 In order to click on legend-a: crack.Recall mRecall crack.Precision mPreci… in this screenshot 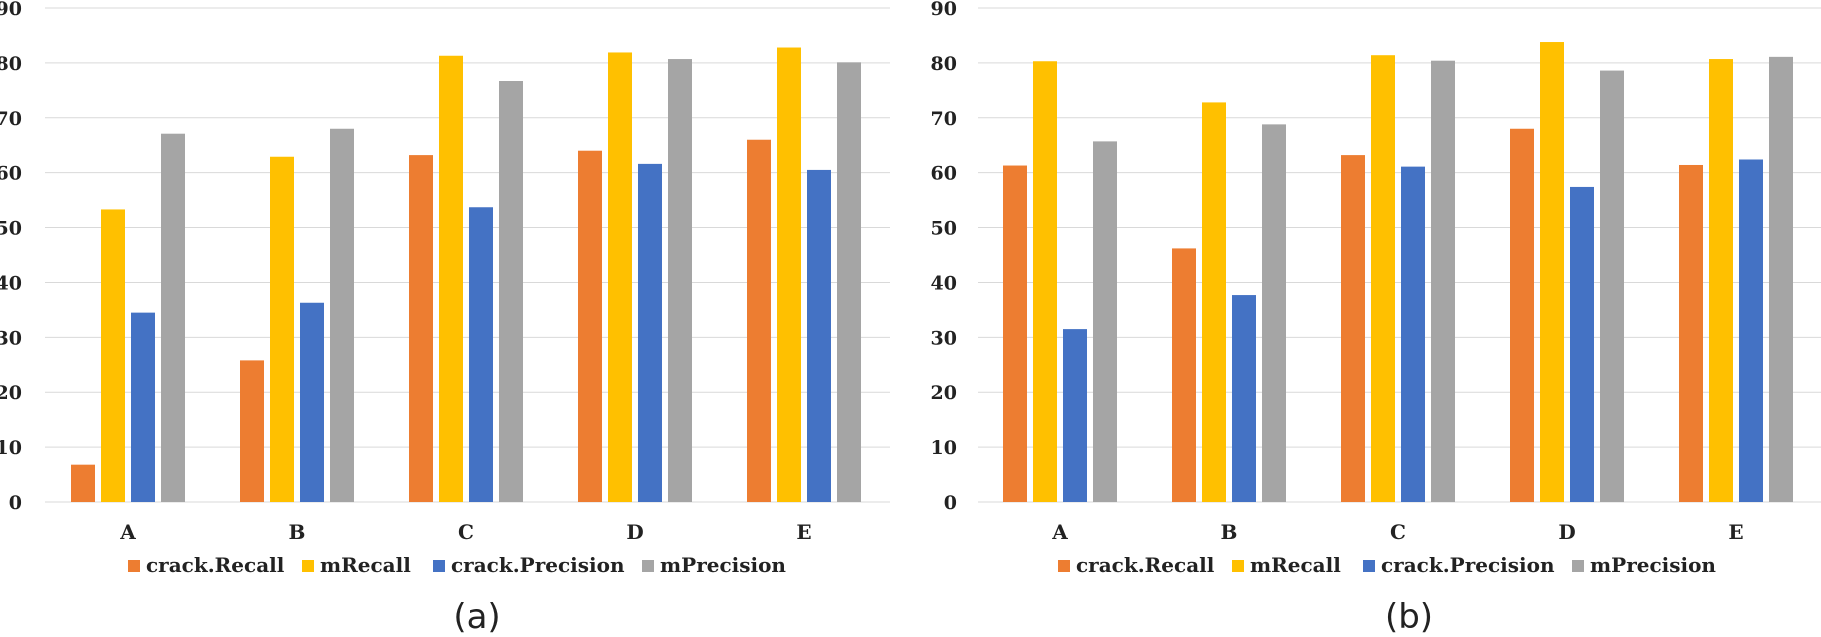, I will do `click(457, 565)`.